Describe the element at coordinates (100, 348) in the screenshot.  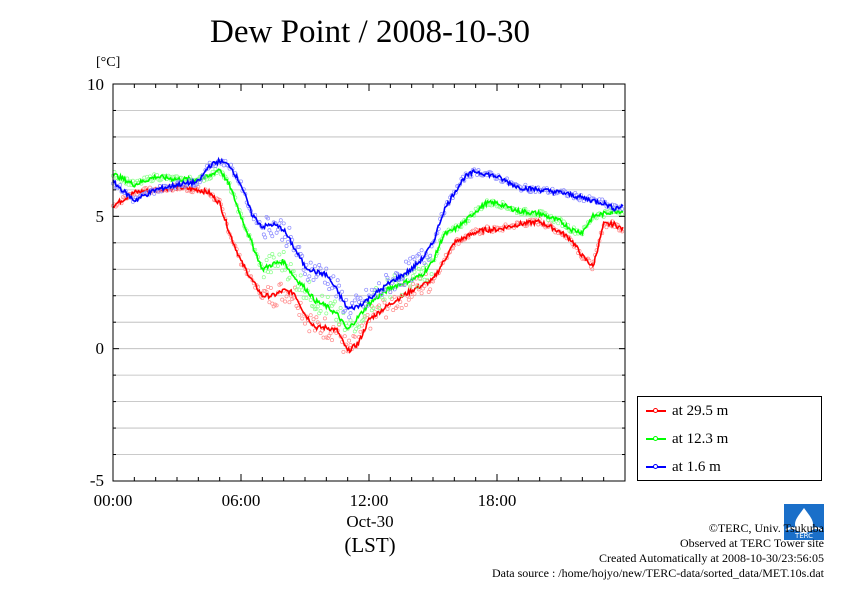
I see `y-tick-label-0: 0` at that location.